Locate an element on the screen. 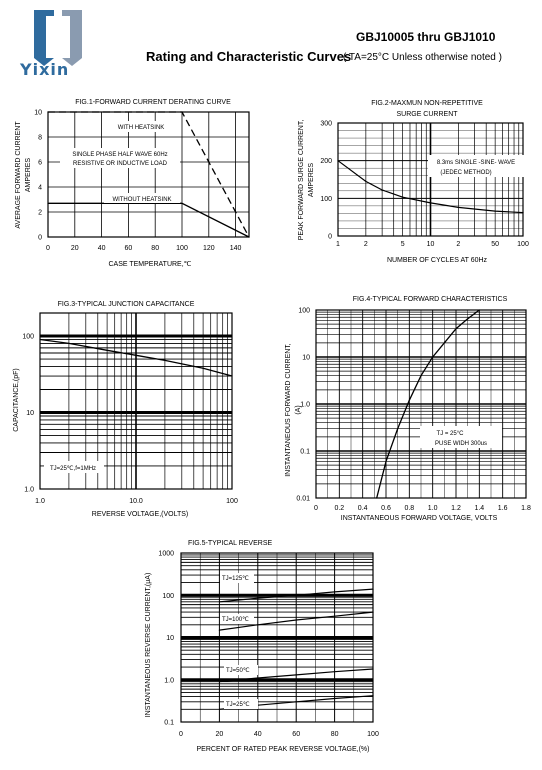  fig4-ytick-label: 0.1 is located at coordinates (305, 452).